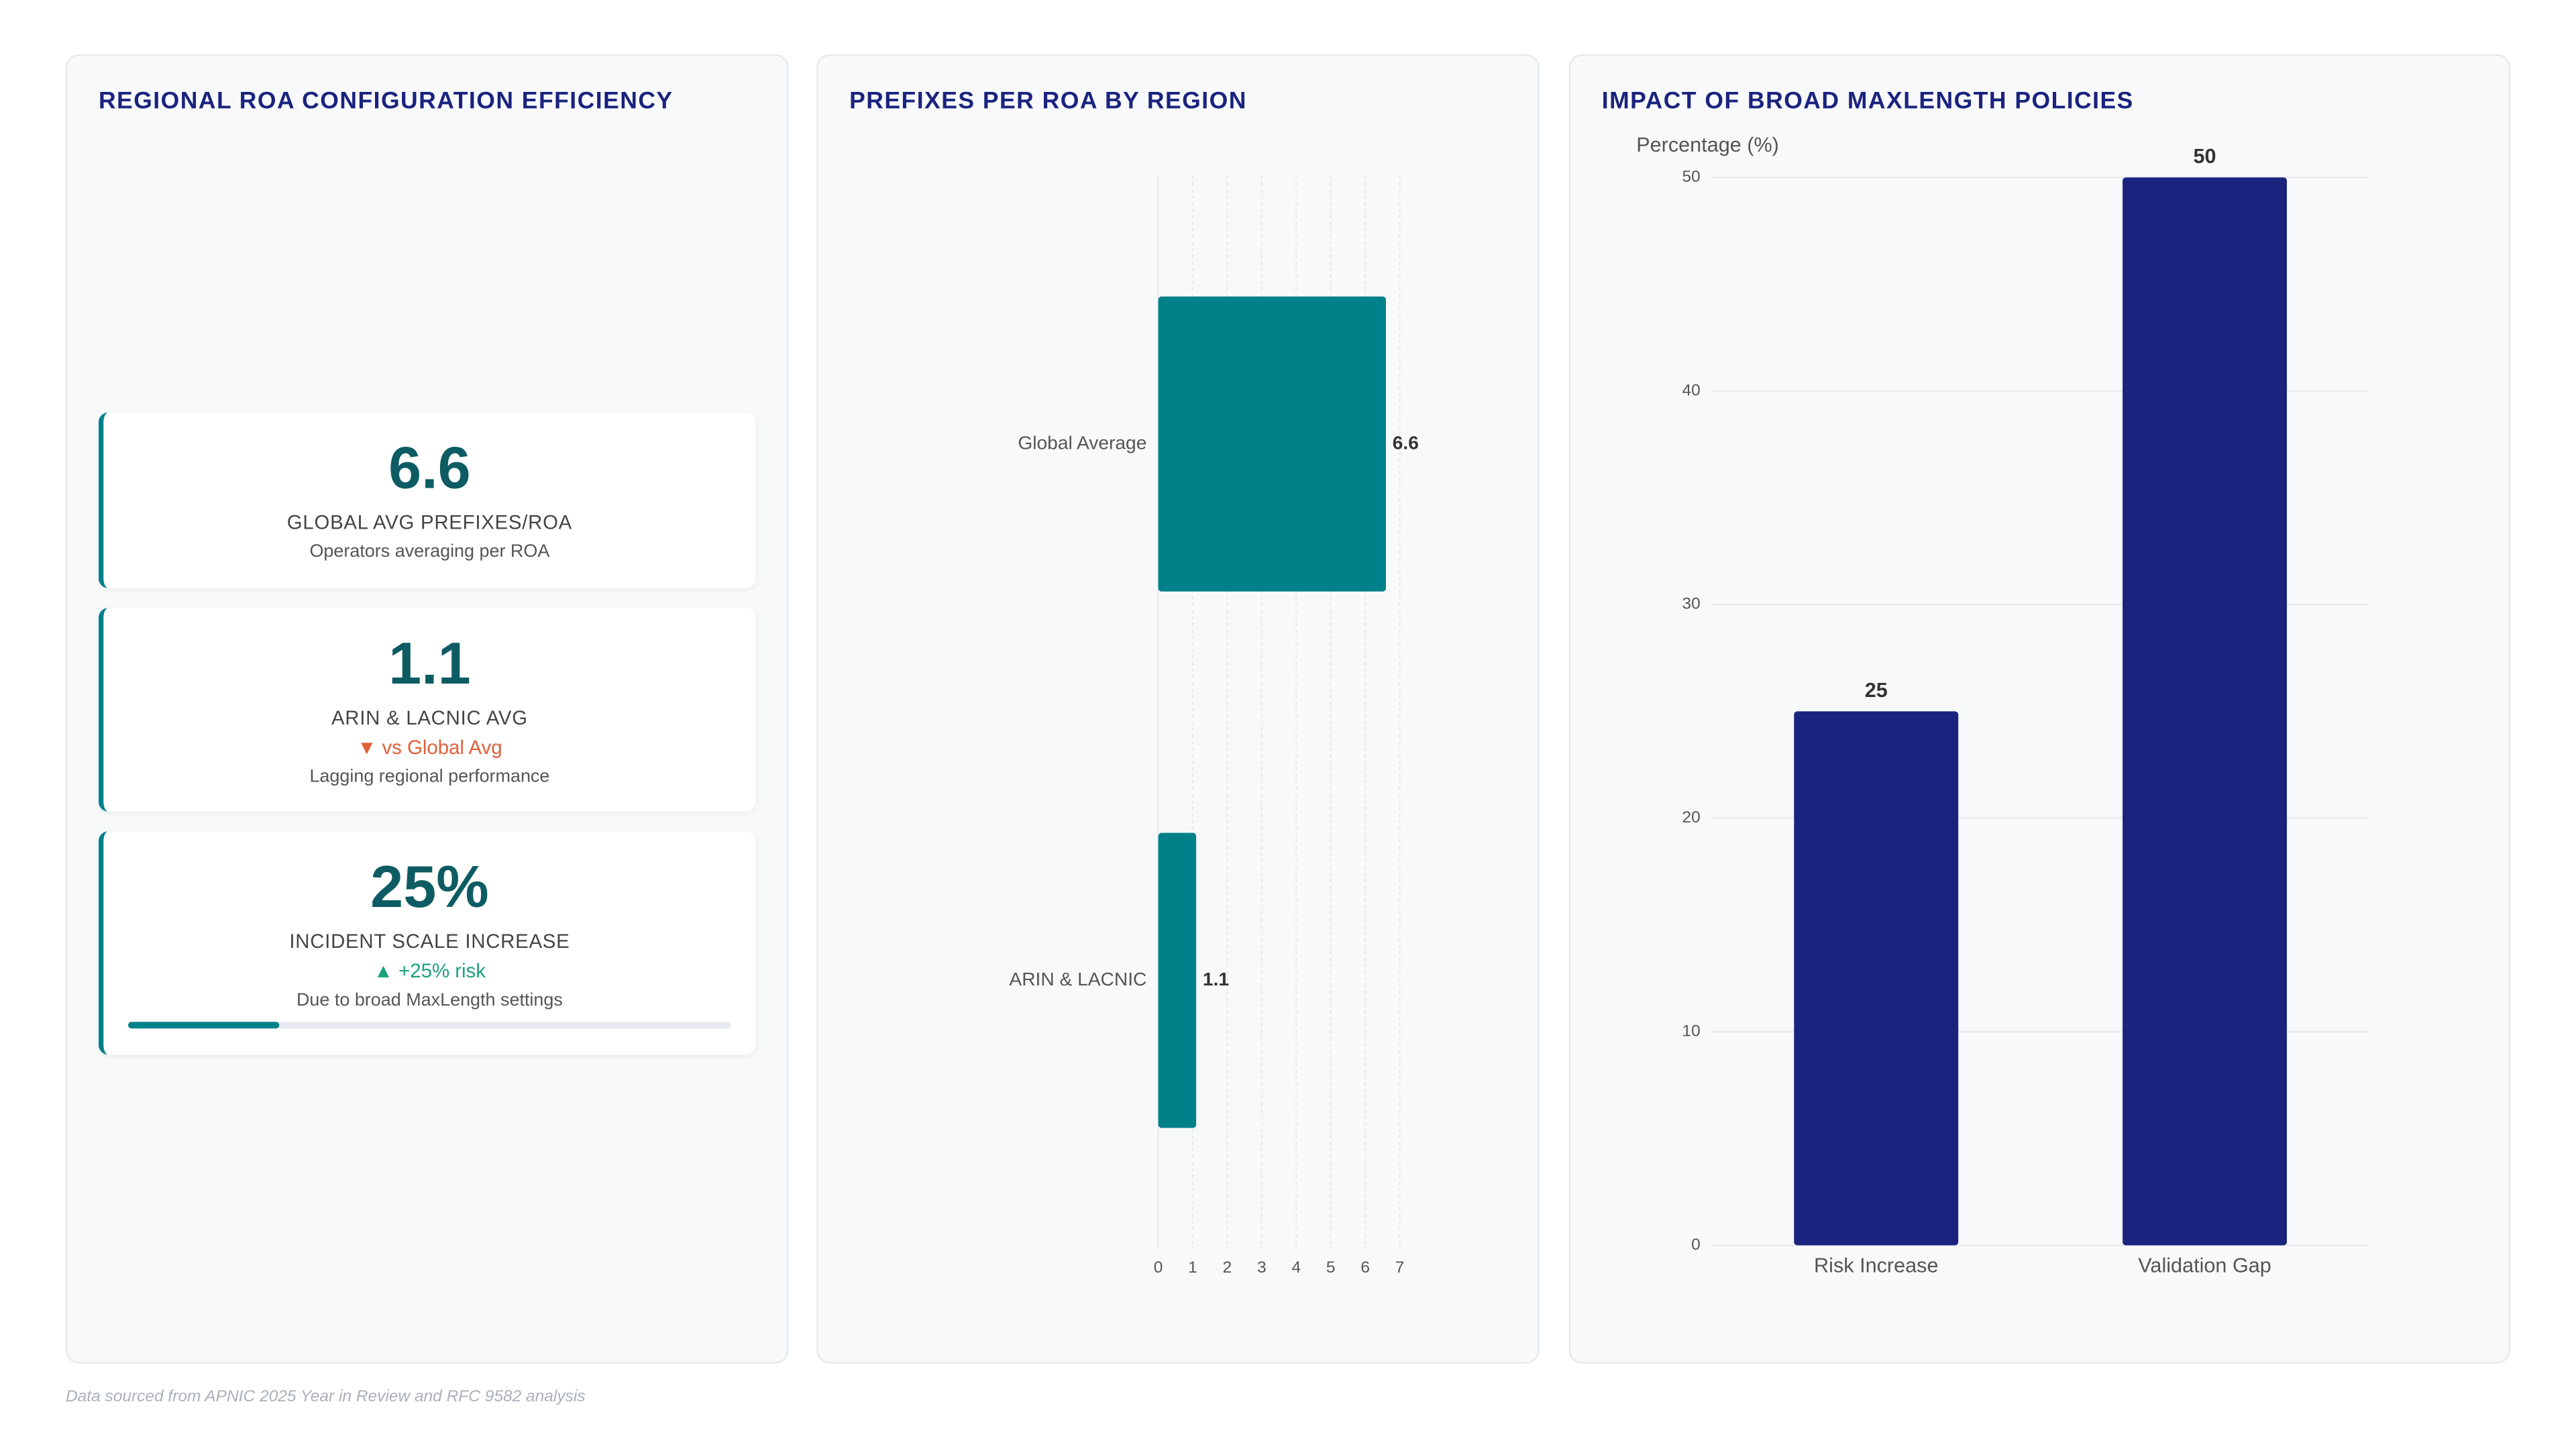 The width and height of the screenshot is (2576, 1449). Describe the element at coordinates (1227, 1267) in the screenshot. I see `x-tick-label: 2` at that location.